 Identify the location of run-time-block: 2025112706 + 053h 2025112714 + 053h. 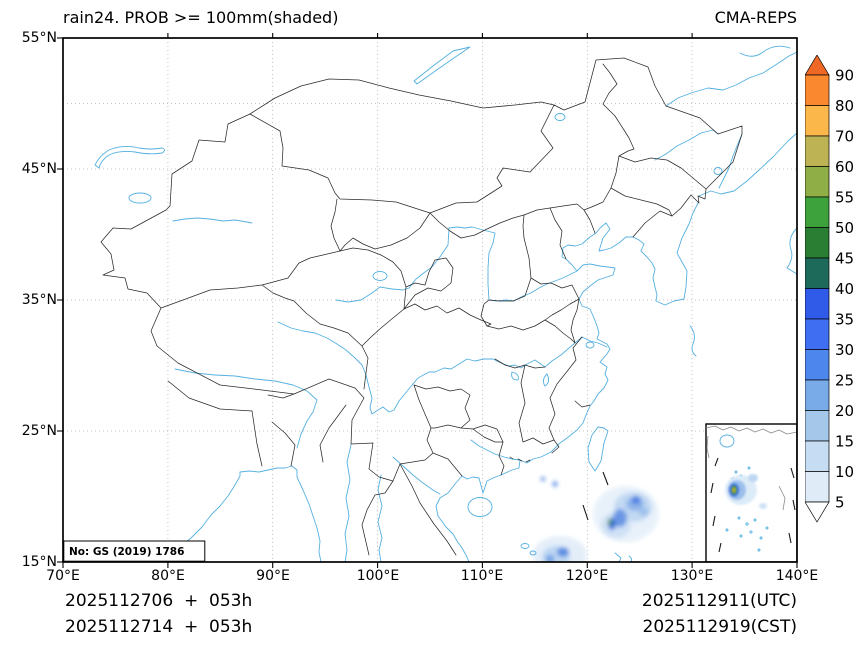
(158, 614).